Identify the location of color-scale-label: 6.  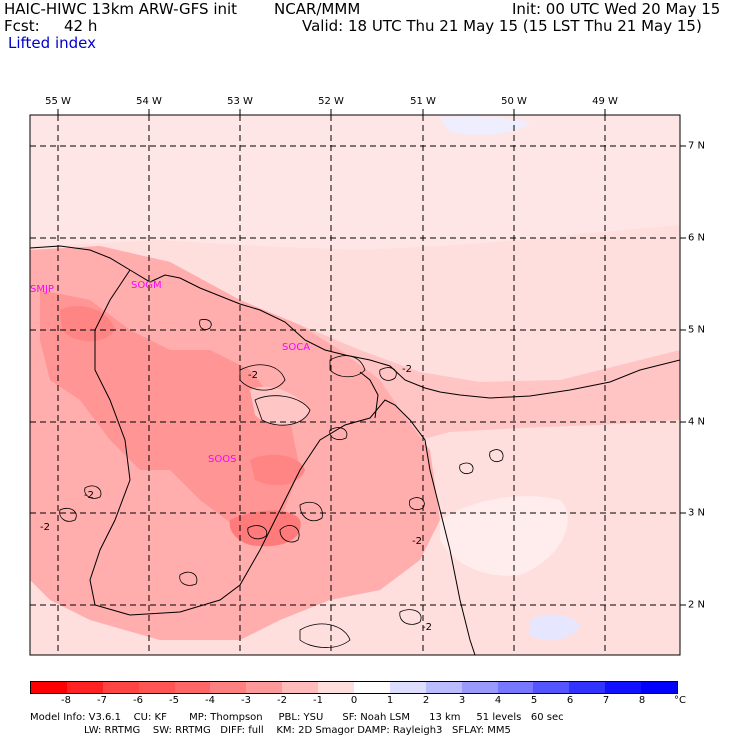
(570, 700).